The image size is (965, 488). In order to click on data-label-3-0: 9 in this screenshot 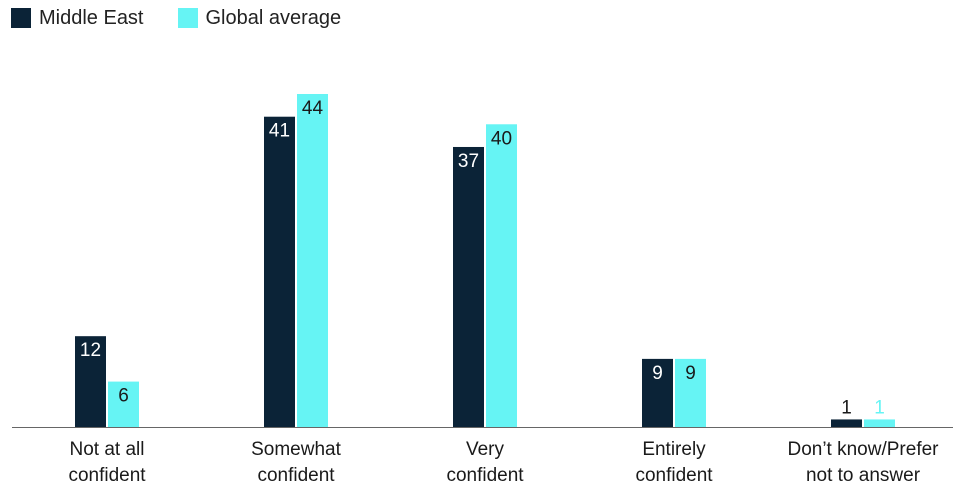, I will do `click(657, 373)`.